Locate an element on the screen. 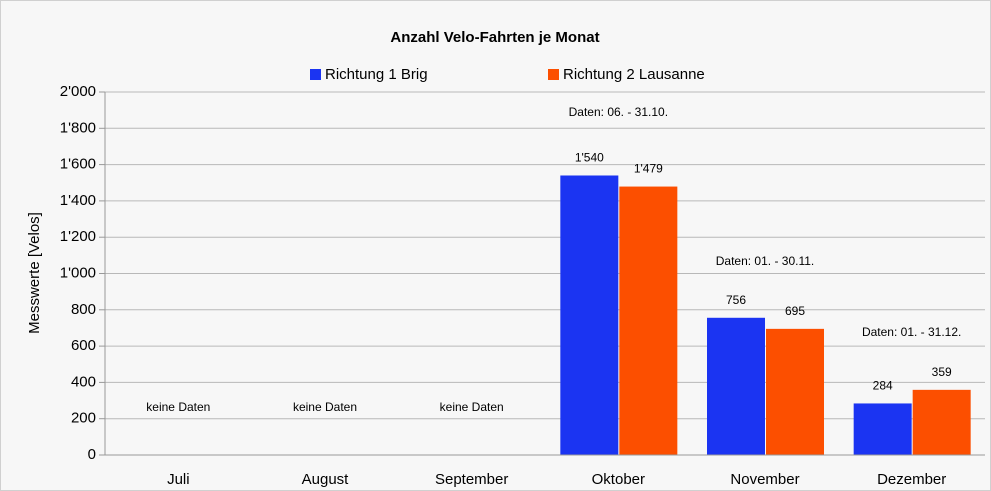 This screenshot has width=991, height=491. x-tick-label: August is located at coordinates (326, 479).